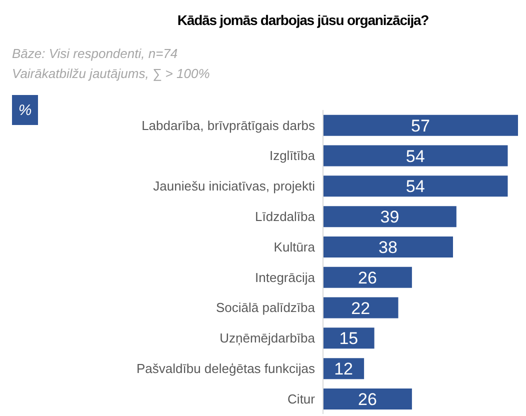 The width and height of the screenshot is (526, 416). I want to click on y-tick-label: Izglītība, so click(292, 156).